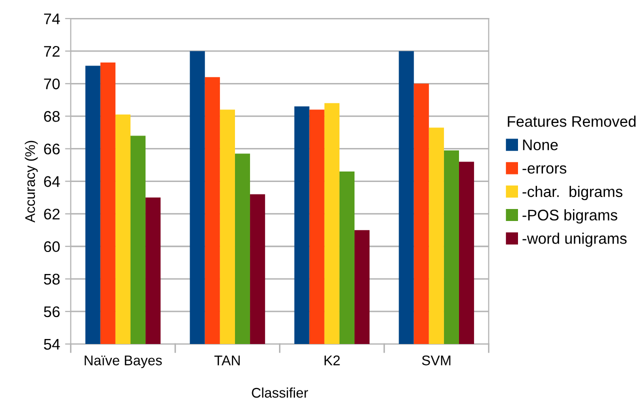 This screenshot has width=643, height=412. I want to click on y-tick-label: 68, so click(52, 116).